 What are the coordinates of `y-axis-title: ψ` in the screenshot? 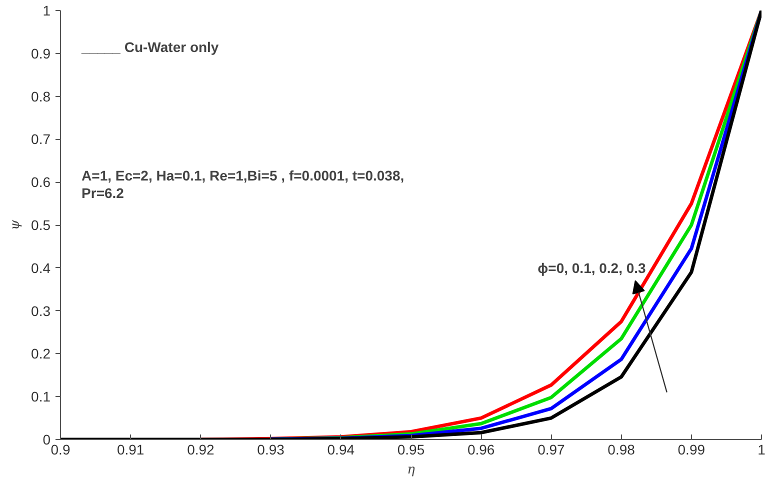 It's located at (16, 224).